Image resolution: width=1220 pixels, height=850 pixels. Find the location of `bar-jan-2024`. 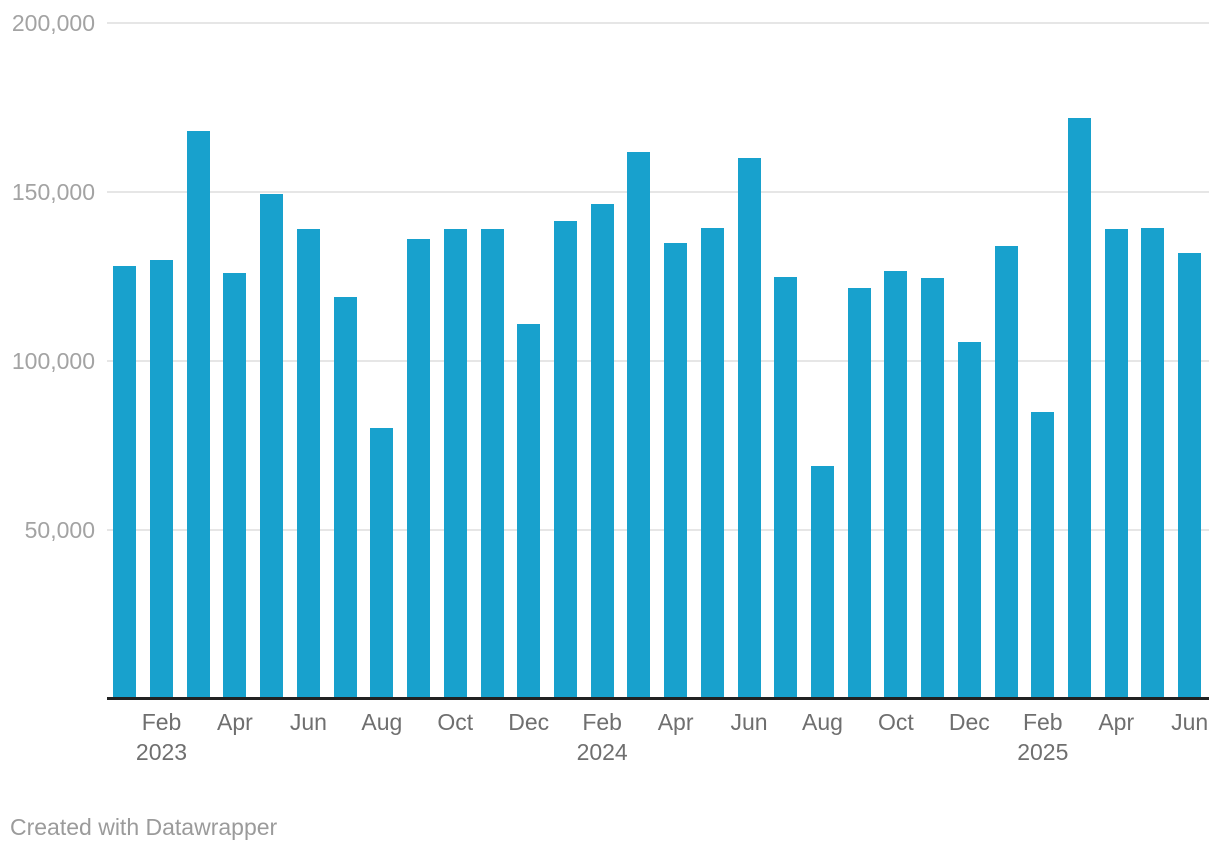

bar-jan-2024 is located at coordinates (565, 459).